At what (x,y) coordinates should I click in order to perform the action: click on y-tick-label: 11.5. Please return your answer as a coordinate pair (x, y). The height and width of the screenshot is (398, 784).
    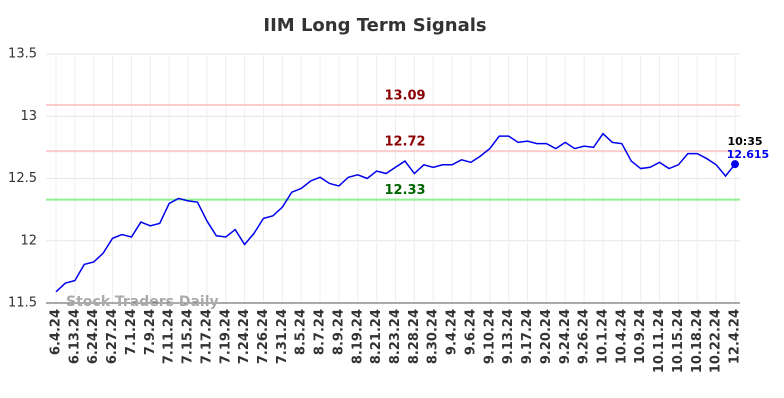
    Looking at the image, I should click on (22, 303).